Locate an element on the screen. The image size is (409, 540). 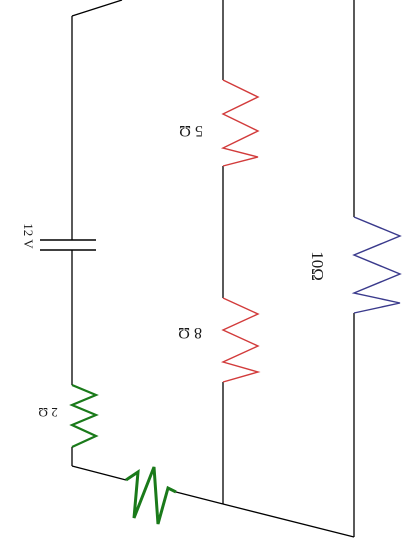
resistor-8-ohm is located at coordinates (240, 340).